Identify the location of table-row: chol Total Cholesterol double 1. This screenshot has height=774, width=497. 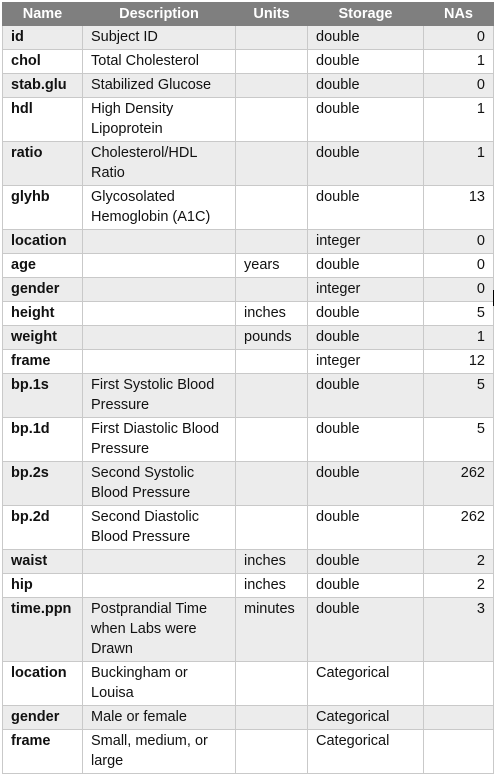
(248, 61).